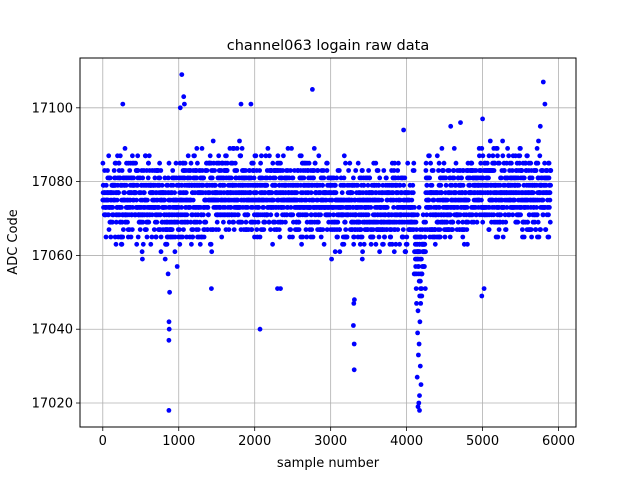  I want to click on y-tick-label: 17100, so click(52, 108).